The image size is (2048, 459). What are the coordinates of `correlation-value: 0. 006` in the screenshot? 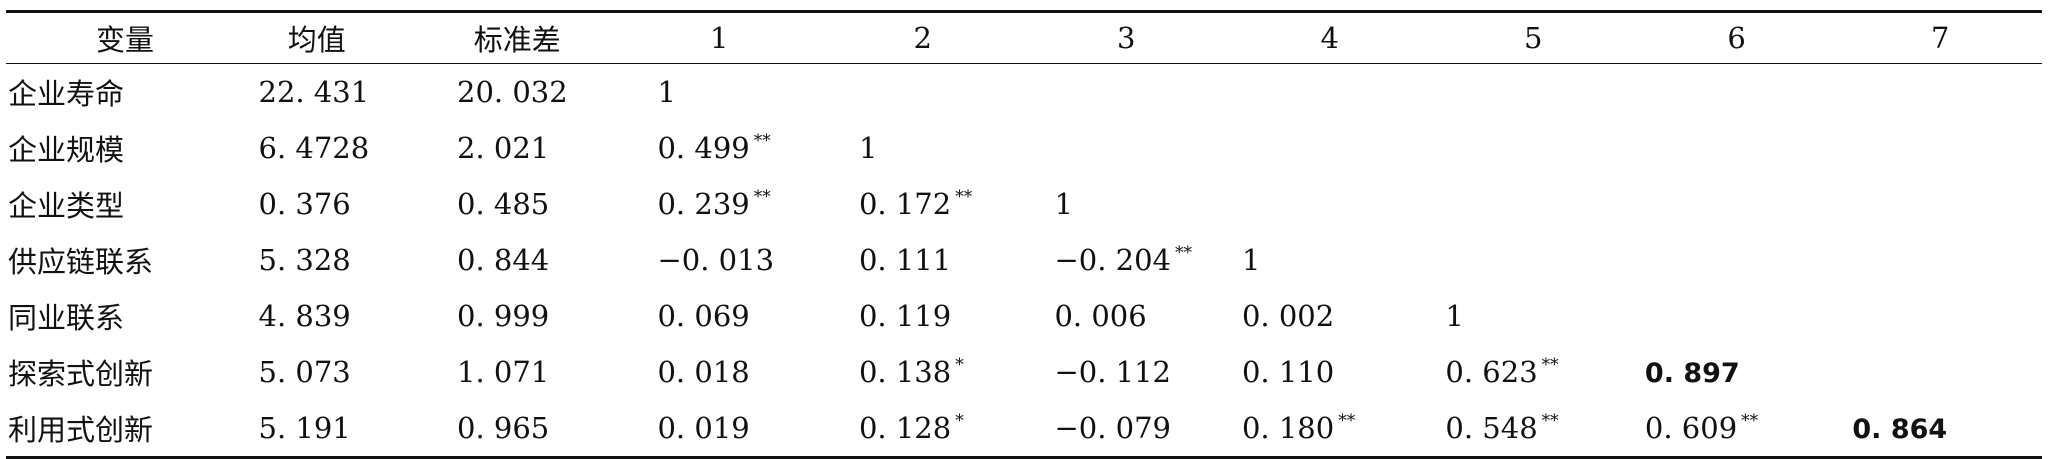 It's located at (1100, 316).